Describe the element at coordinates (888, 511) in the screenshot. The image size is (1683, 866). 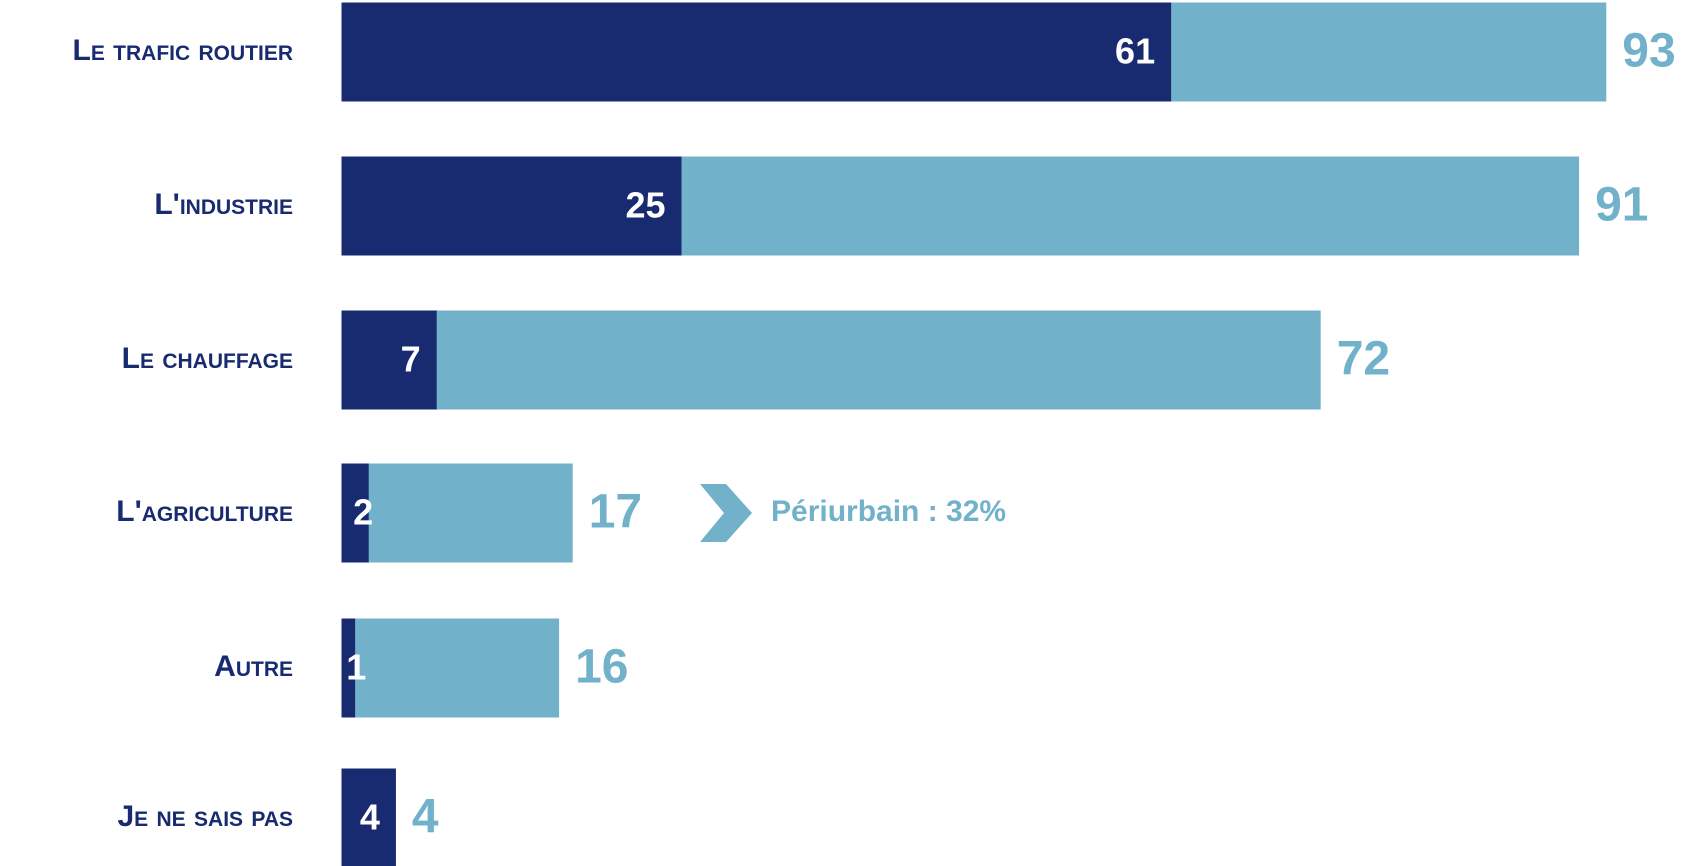
I see `annotation: Périurbain : 32%` at that location.